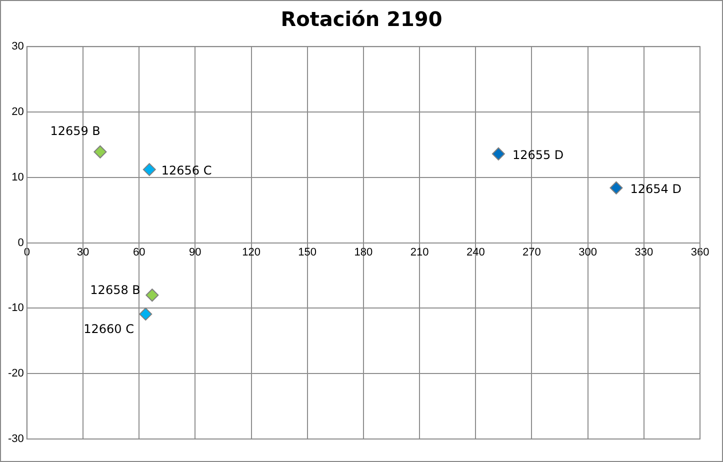  I want to click on x-tick-label: 210, so click(419, 252).